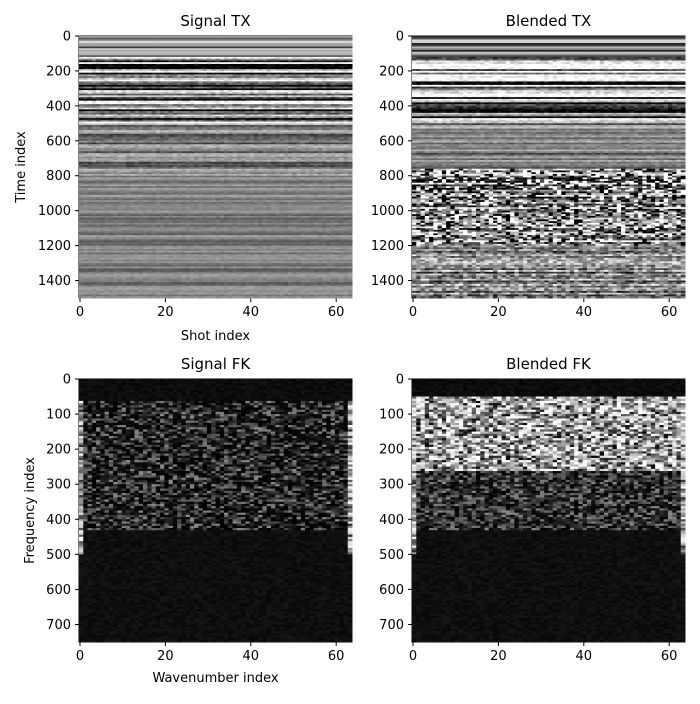  What do you see at coordinates (549, 21) in the screenshot?
I see `panel-title: Blended TX` at bounding box center [549, 21].